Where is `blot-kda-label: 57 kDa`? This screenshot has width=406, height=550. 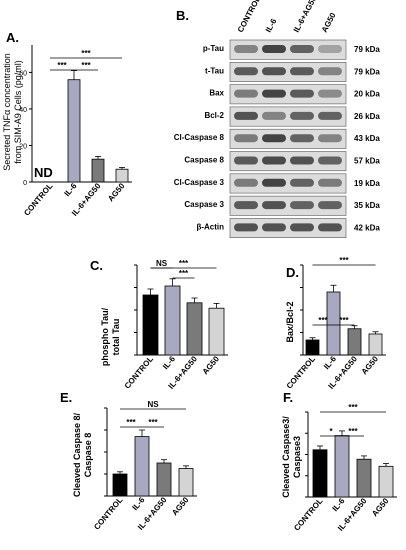 blot-kda-label: 57 kDa is located at coordinates (367, 161).